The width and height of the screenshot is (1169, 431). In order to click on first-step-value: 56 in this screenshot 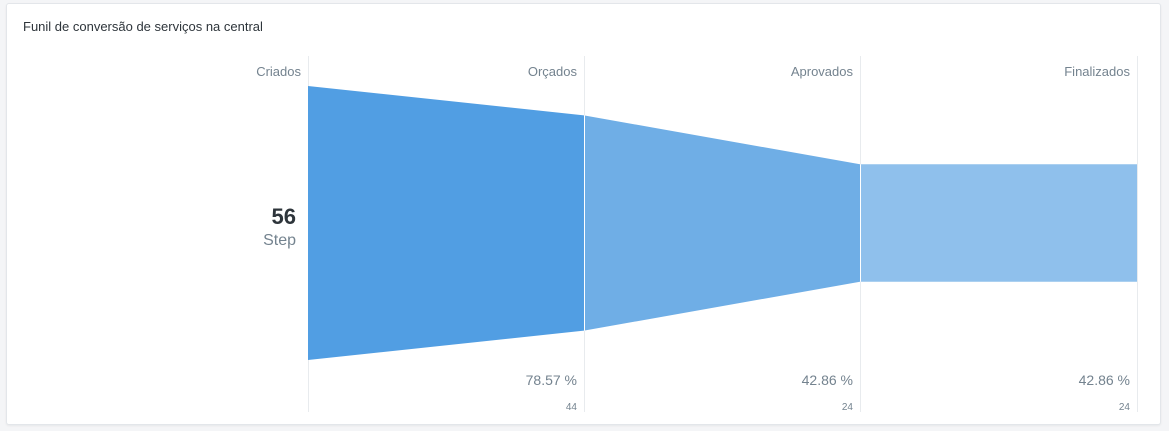, I will do `click(284, 216)`.